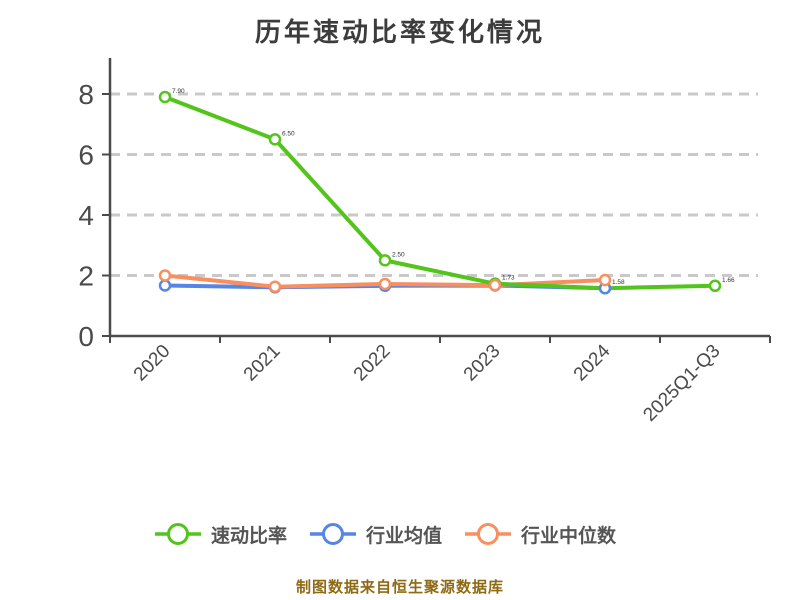 The height and width of the screenshot is (600, 800). What do you see at coordinates (403, 536) in the screenshot?
I see `legend-label-industry-average: 行业均值` at bounding box center [403, 536].